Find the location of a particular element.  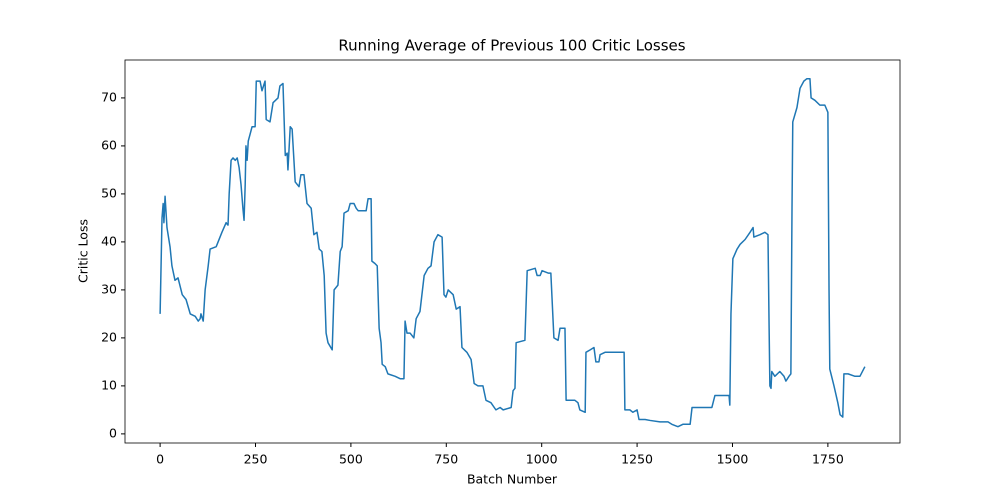

x-tick-label: 500 is located at coordinates (351, 459).